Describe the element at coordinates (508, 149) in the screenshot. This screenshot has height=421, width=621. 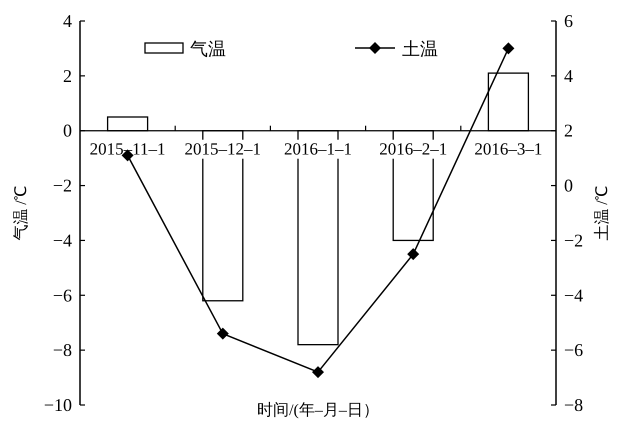
I see `x-tick-label: 2016–3–1` at that location.